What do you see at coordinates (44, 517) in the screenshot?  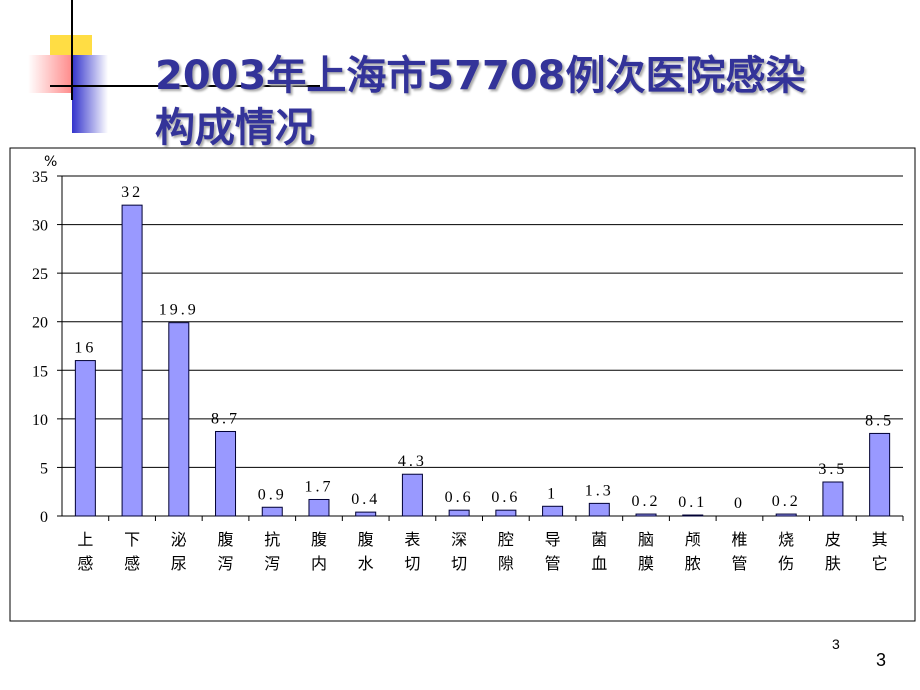 I see `y-tick-label: 0` at bounding box center [44, 517].